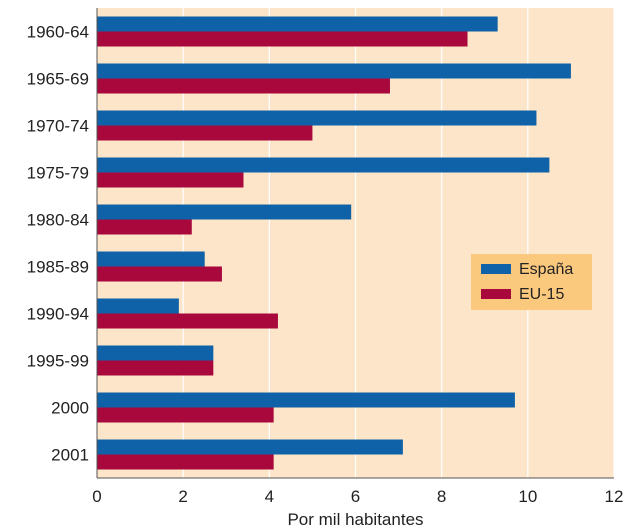  Describe the element at coordinates (58, 267) in the screenshot. I see `category-label: 1985-89` at that location.